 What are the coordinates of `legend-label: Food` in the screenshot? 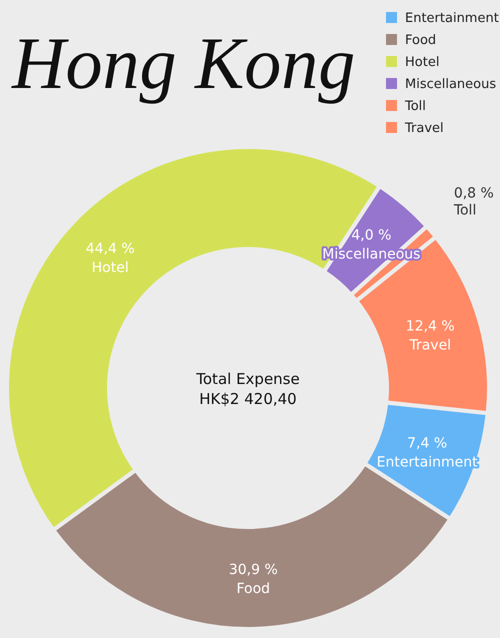 It's located at (420, 40).